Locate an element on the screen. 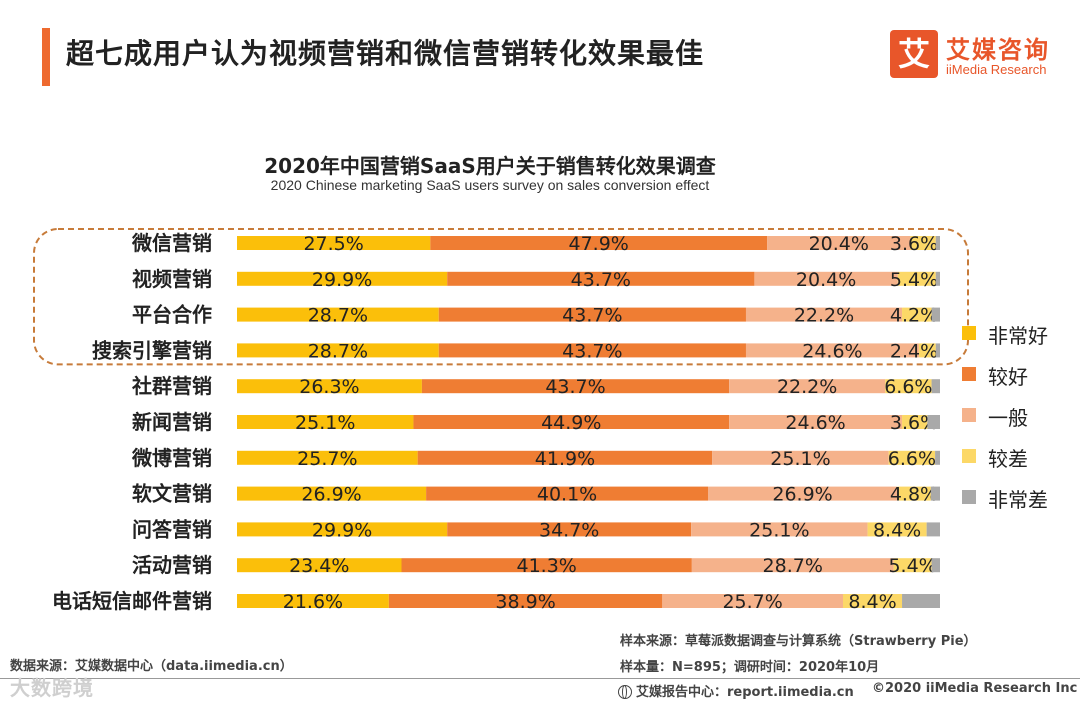 The image size is (1080, 702). copyright: ©2020 iiMedia Research Inc is located at coordinates (975, 688).